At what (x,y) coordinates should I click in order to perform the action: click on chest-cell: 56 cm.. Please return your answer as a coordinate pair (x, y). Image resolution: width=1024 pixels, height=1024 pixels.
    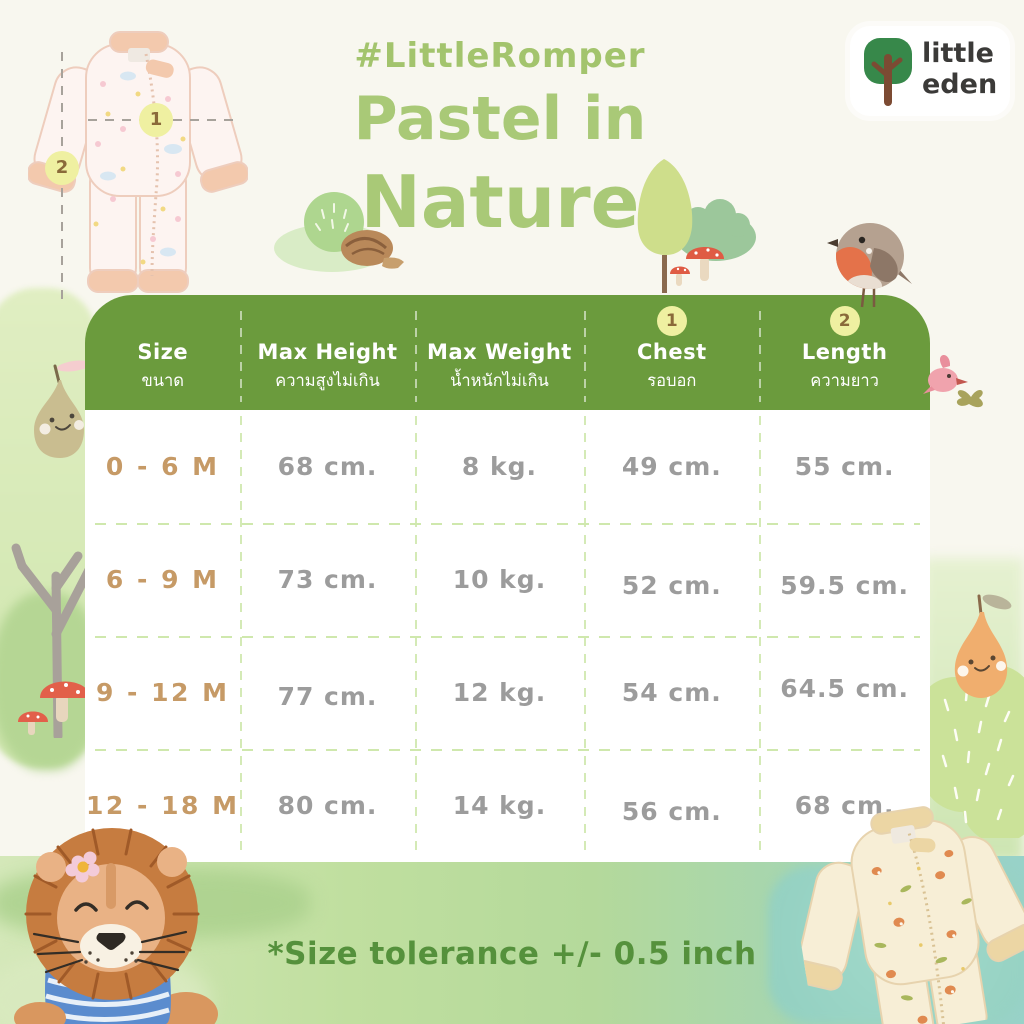
    Looking at the image, I should click on (671, 811).